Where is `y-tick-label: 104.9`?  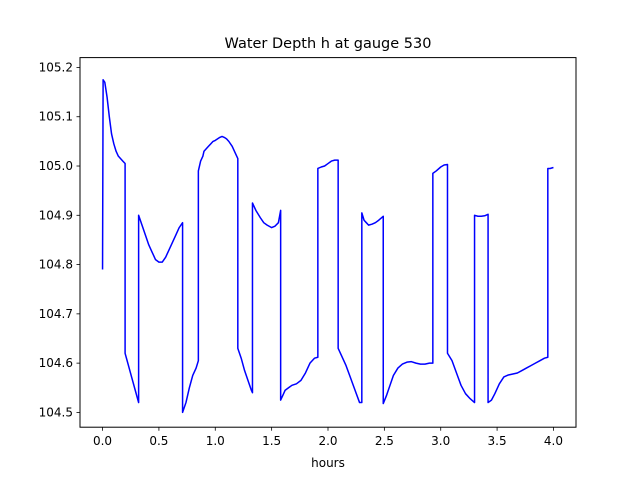
y-tick-label: 104.9 is located at coordinates (56, 215).